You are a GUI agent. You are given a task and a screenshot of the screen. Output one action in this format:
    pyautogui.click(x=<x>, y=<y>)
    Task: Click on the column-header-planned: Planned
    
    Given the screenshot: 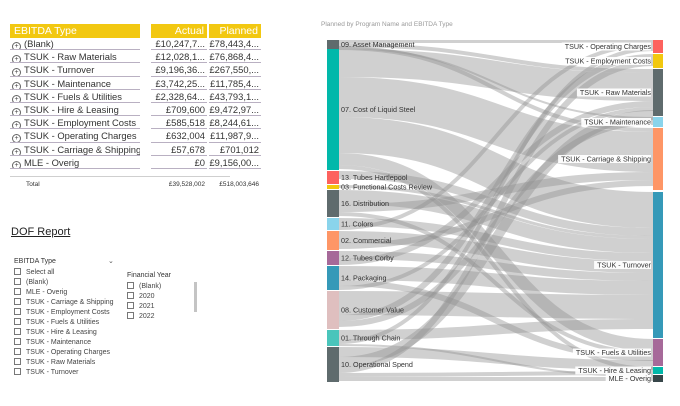 What is the action you would take?
    pyautogui.click(x=235, y=31)
    